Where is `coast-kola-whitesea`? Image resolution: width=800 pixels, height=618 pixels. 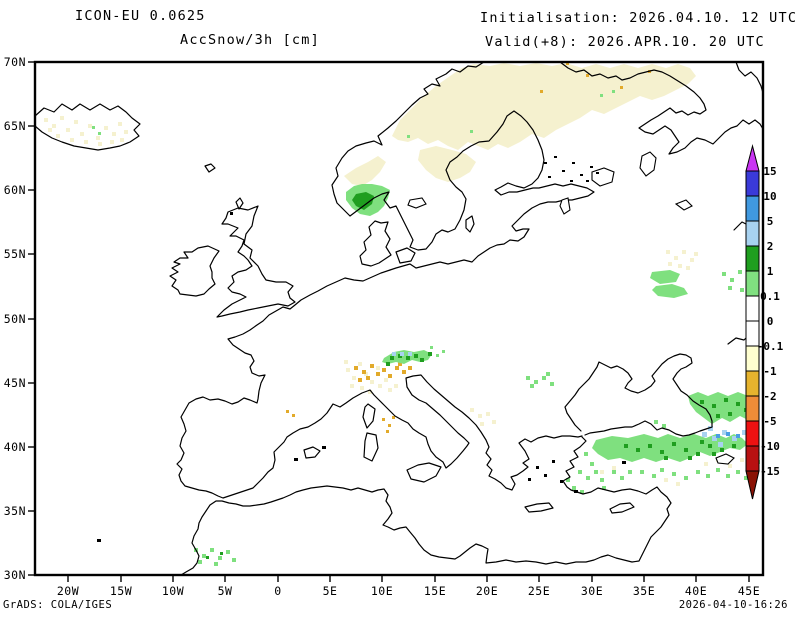
coast-kola-whitesea is located at coordinates (661, 108).